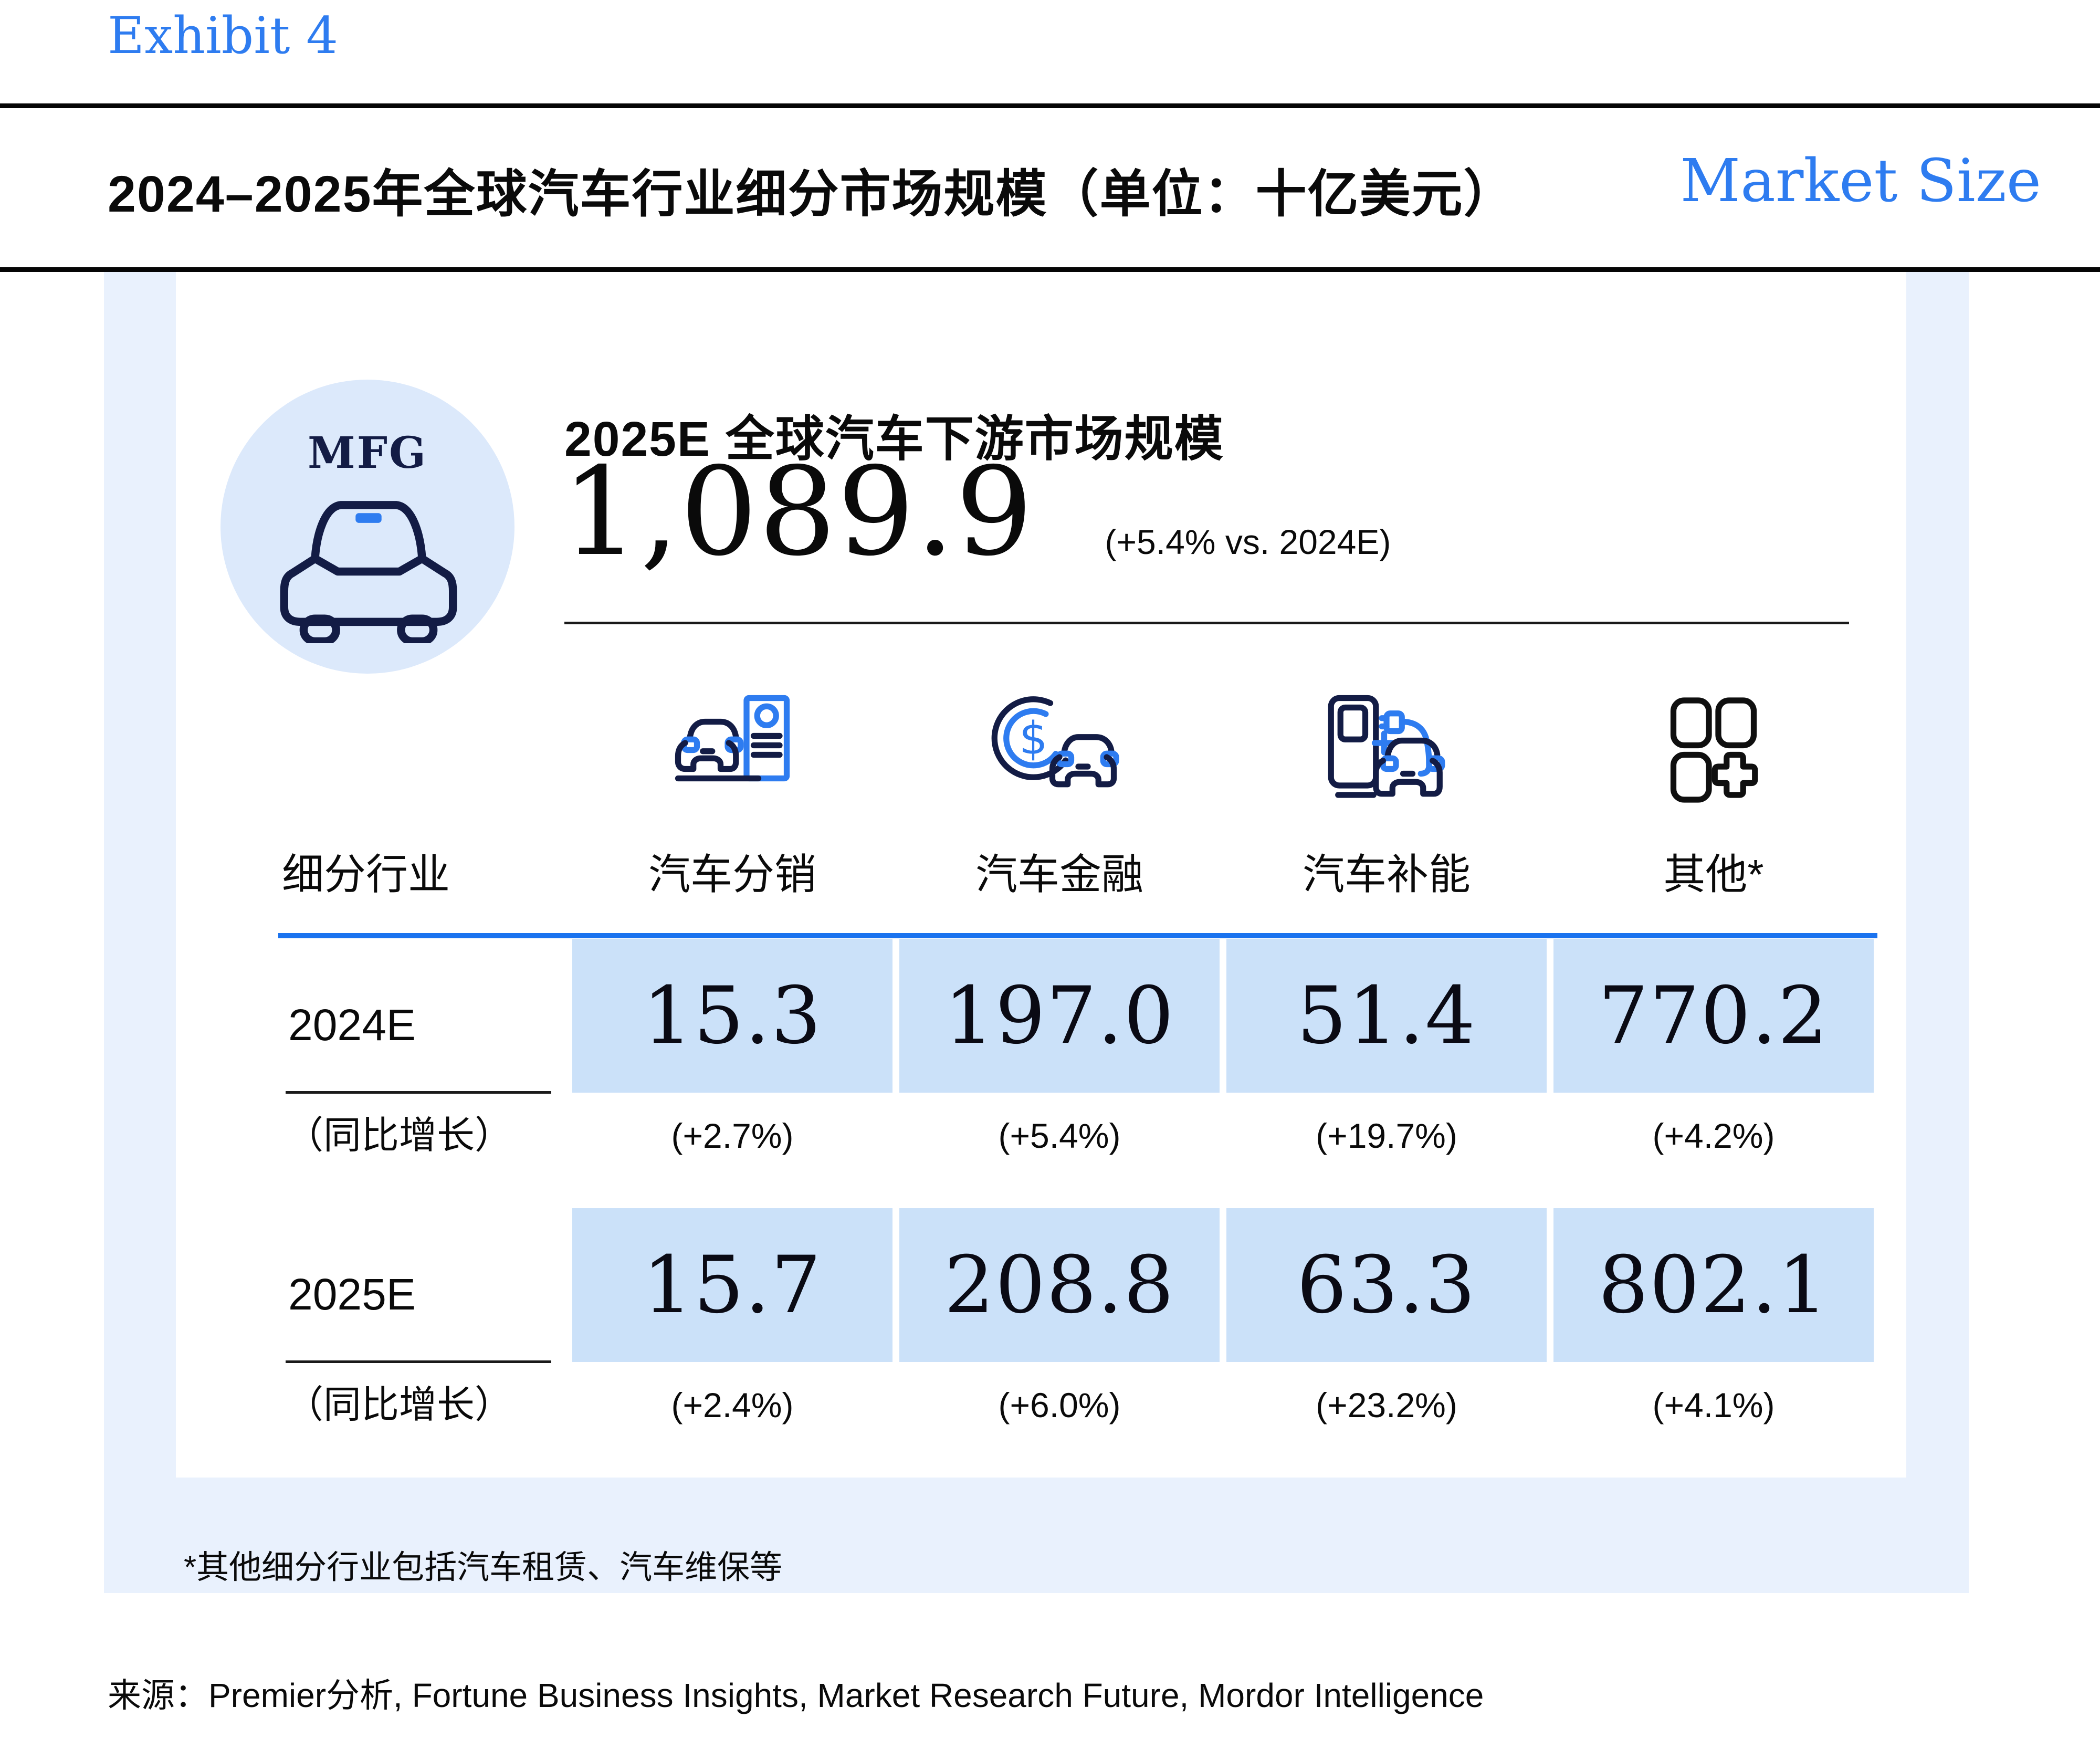 This screenshot has height=1739, width=2100. I want to click on growth-cell: (+2.4%), so click(732, 1405).